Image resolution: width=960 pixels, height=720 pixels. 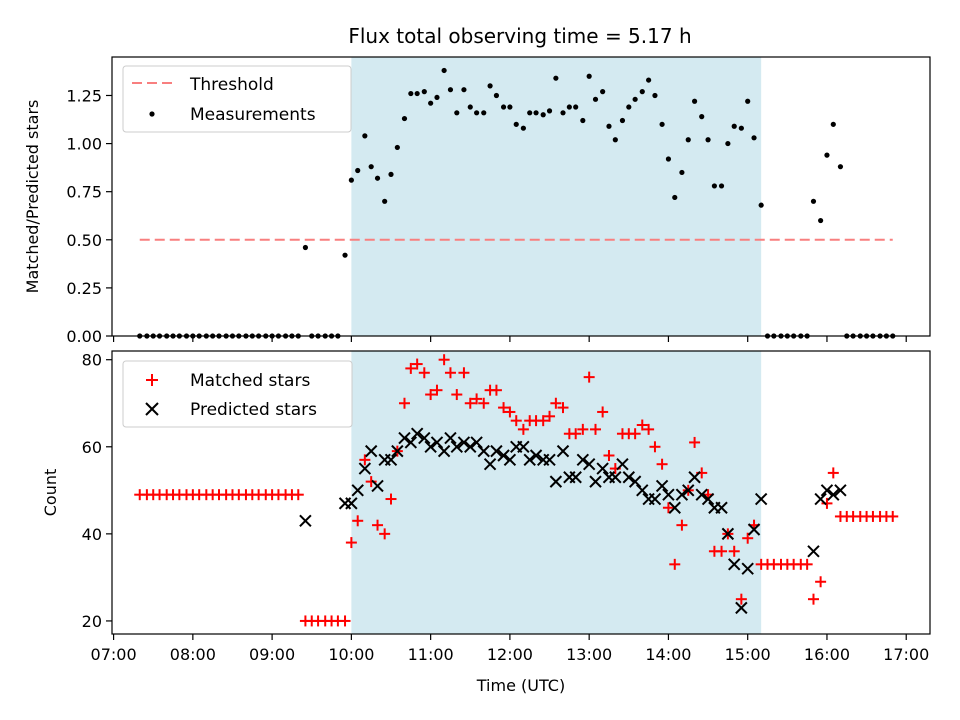 I want to click on x-tick-label: 11:00, so click(x=431, y=654).